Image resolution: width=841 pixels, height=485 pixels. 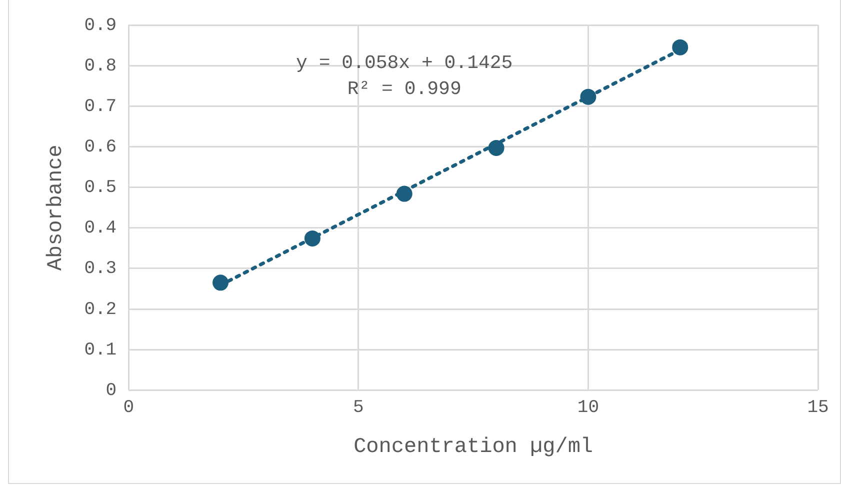 I want to click on x-tick-label: 15, so click(x=818, y=408).